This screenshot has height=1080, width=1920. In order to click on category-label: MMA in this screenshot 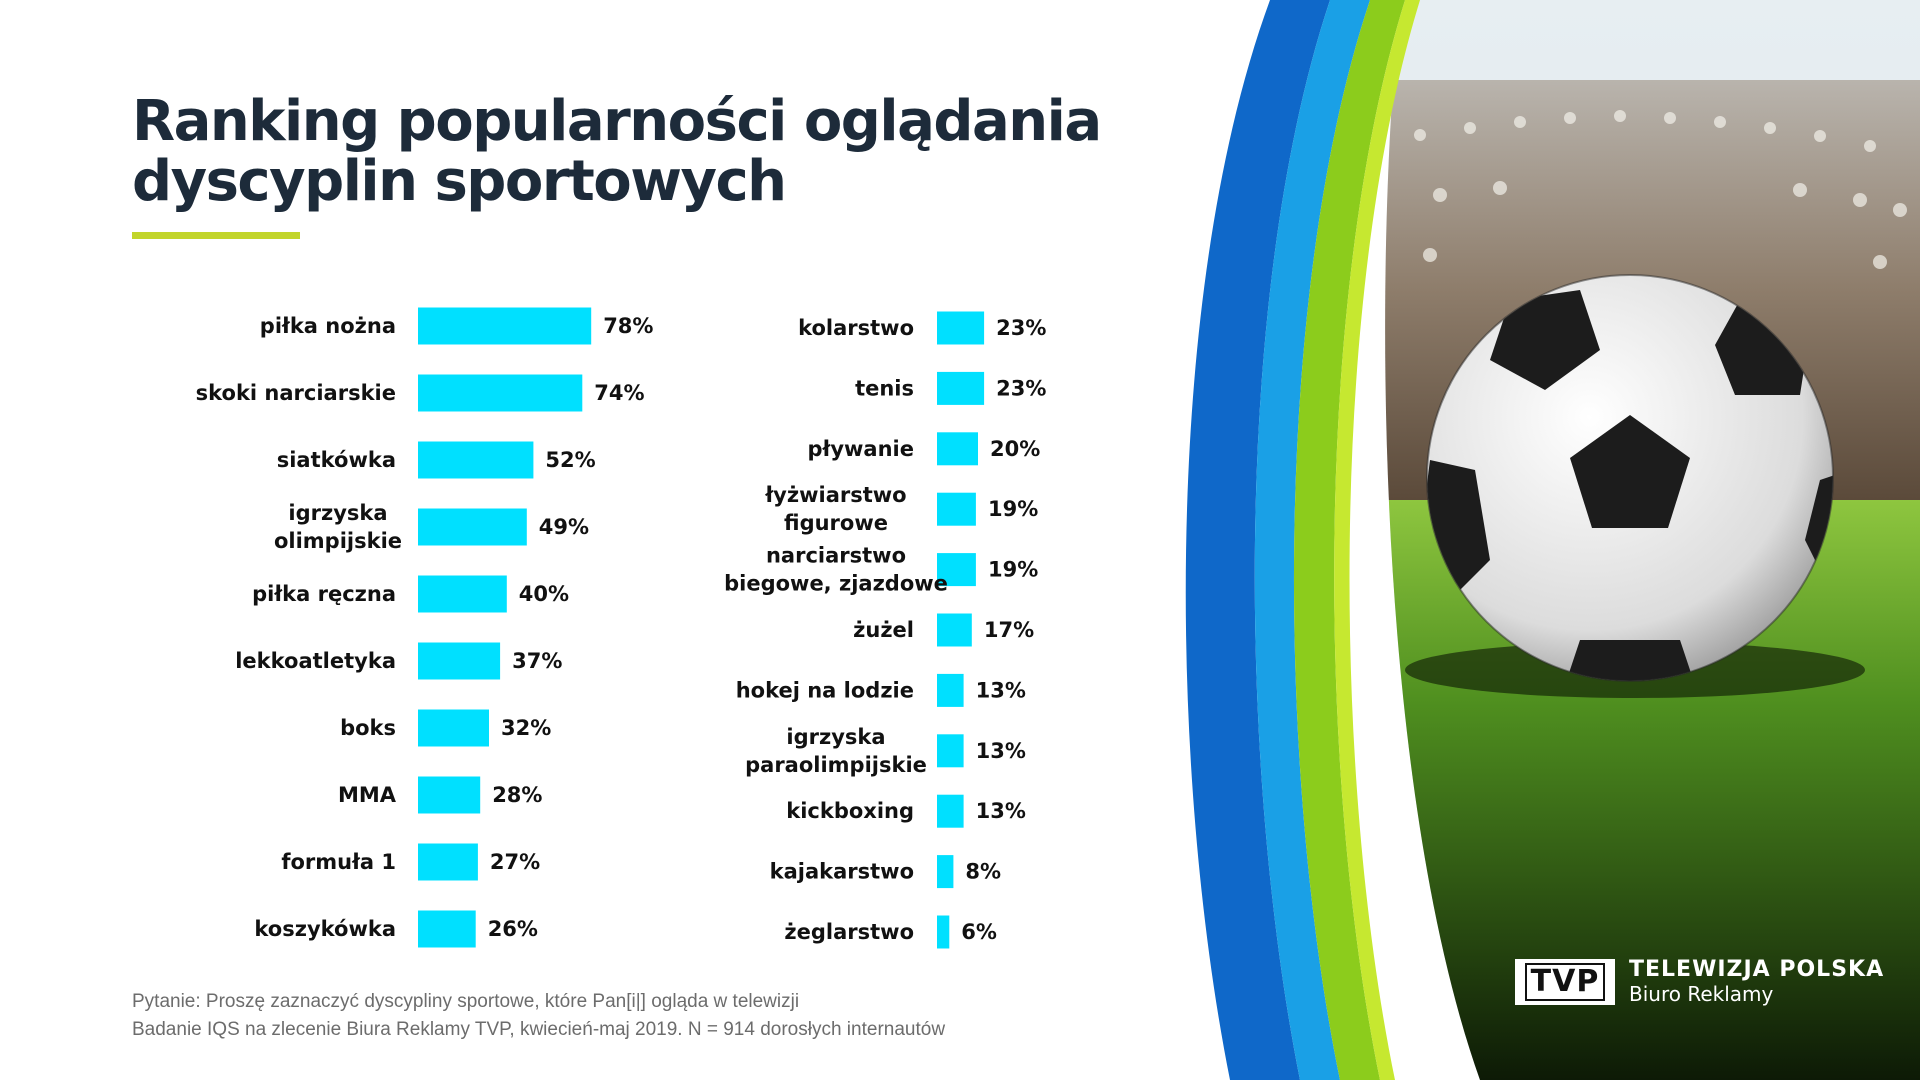, I will do `click(367, 795)`.